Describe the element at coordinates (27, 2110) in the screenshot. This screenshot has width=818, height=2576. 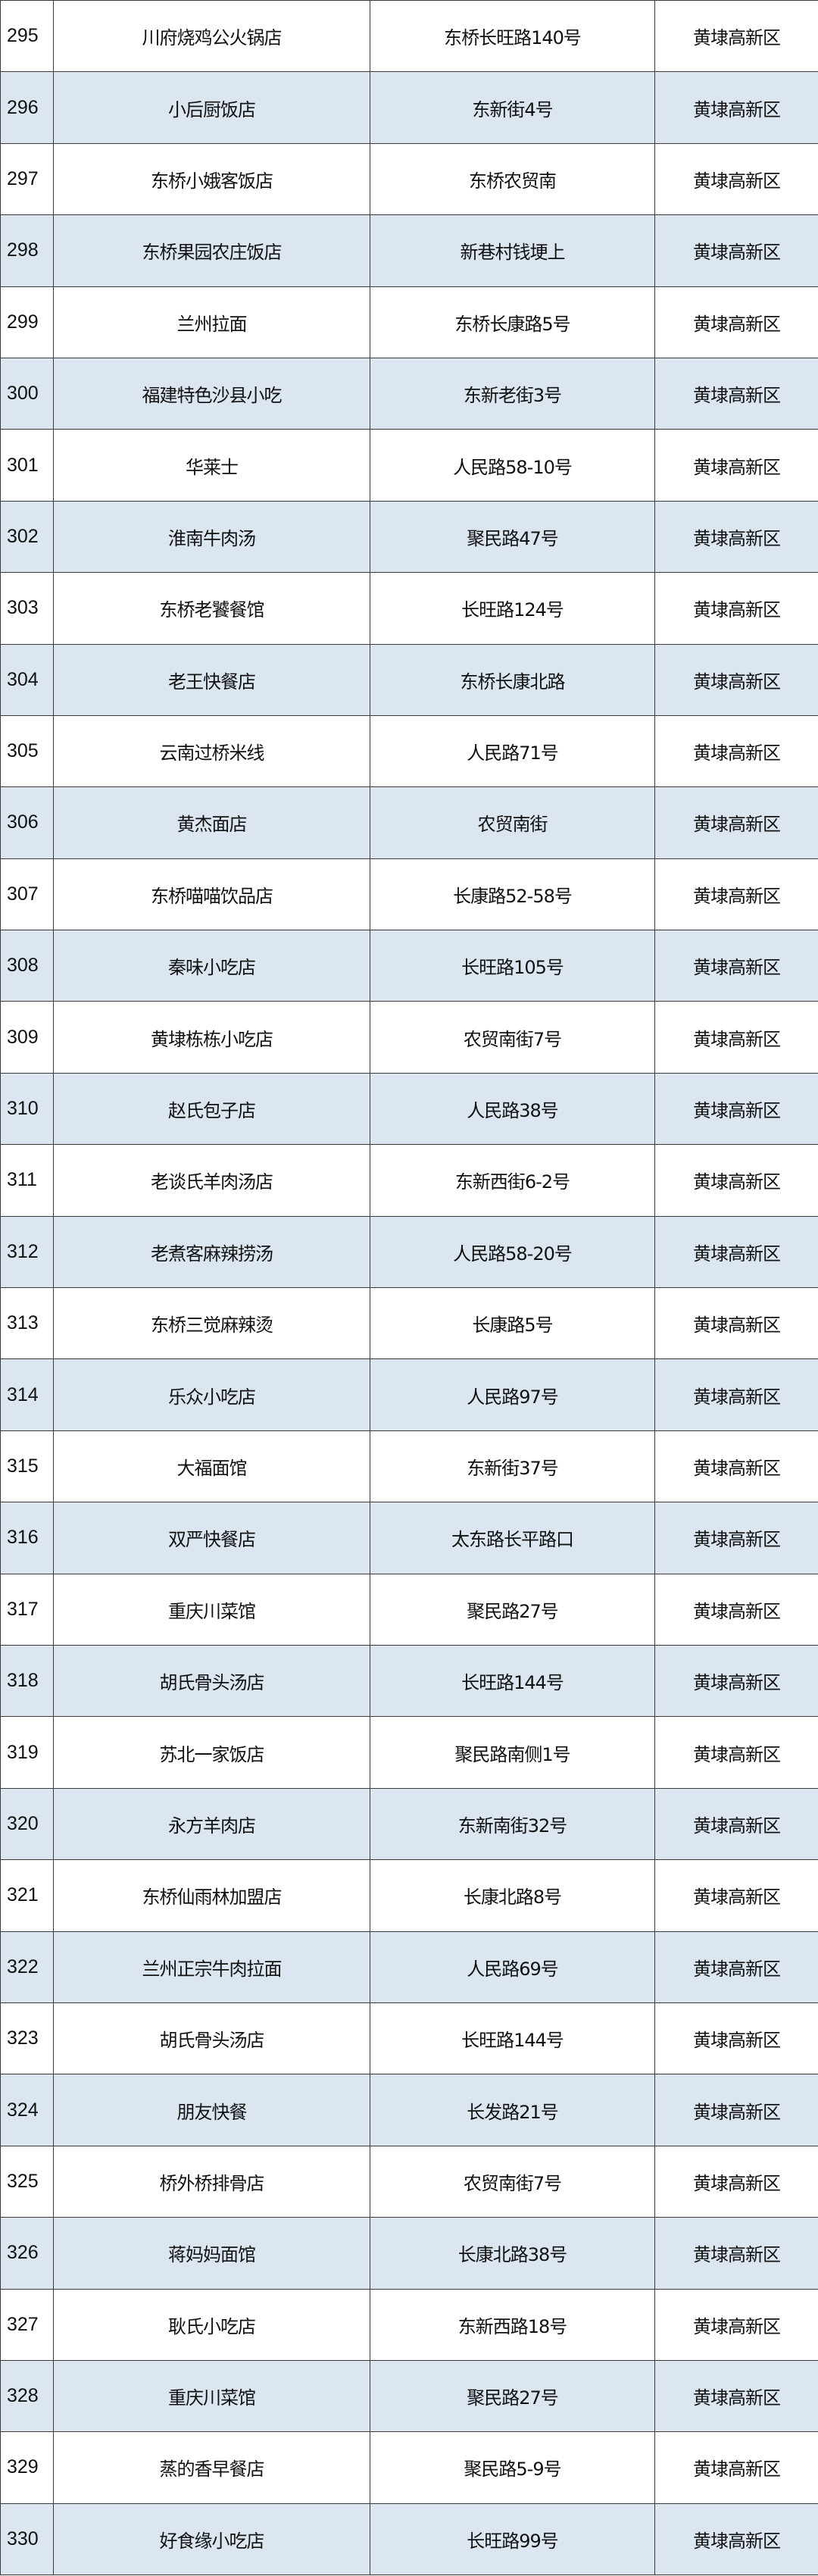
I see `row-number-cell: 324` at that location.